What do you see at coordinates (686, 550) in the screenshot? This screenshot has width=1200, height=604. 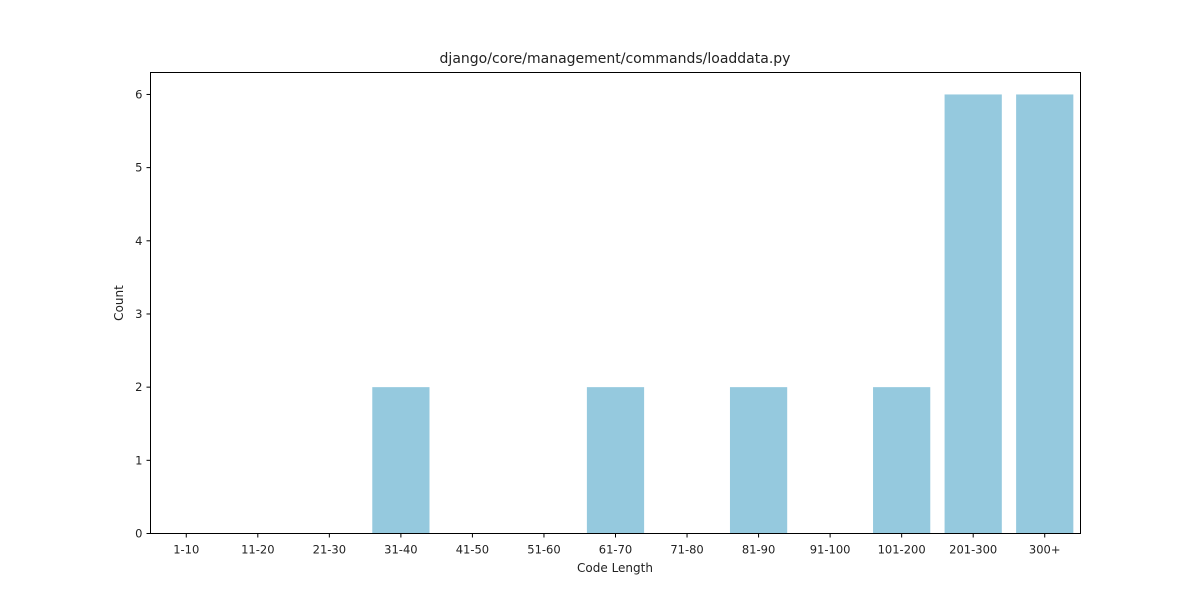 I see `x-tick-label: 71-80` at bounding box center [686, 550].